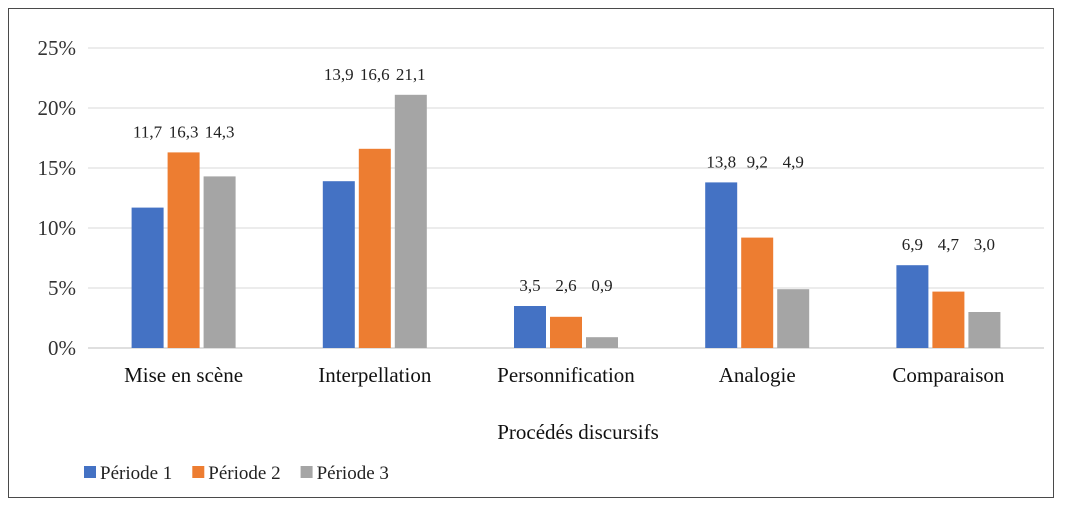 This screenshot has width=1066, height=508. Describe the element at coordinates (948, 375) in the screenshot. I see `x-tick-label: Comparaison` at that location.